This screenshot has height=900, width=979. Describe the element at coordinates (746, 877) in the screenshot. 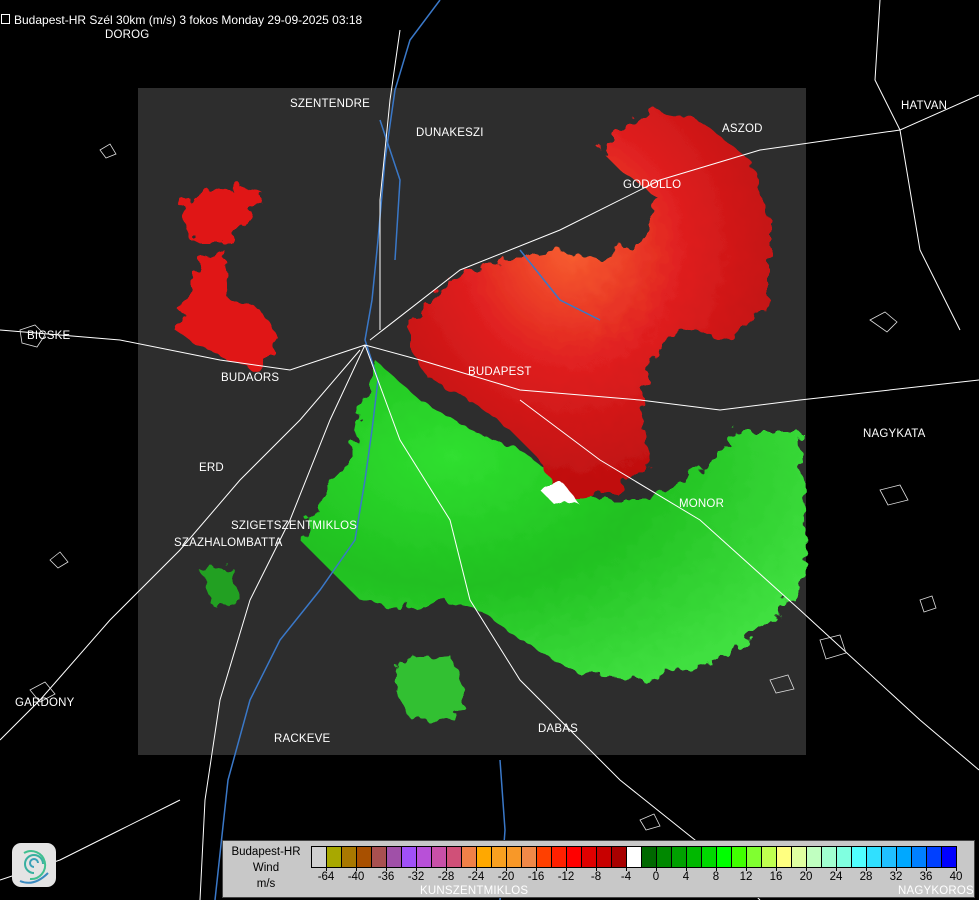

I see `legend-tick-label: 12` at that location.